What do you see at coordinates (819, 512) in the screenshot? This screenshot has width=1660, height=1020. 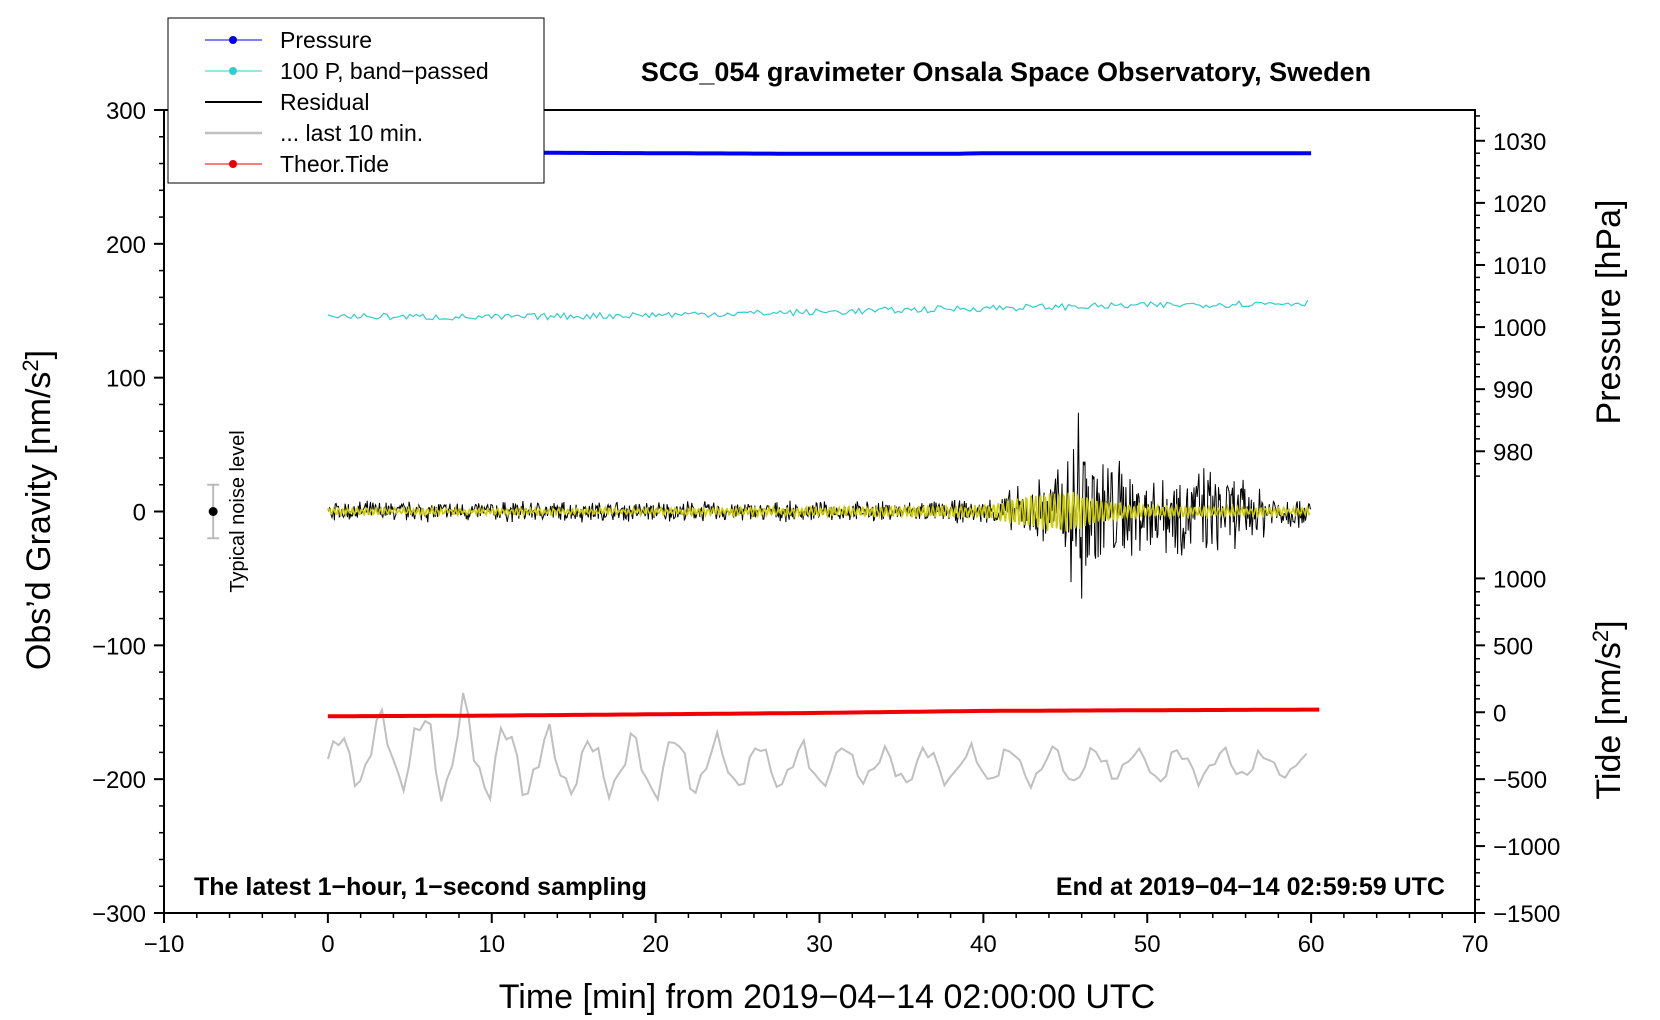 I see `series-low-pass` at bounding box center [819, 512].